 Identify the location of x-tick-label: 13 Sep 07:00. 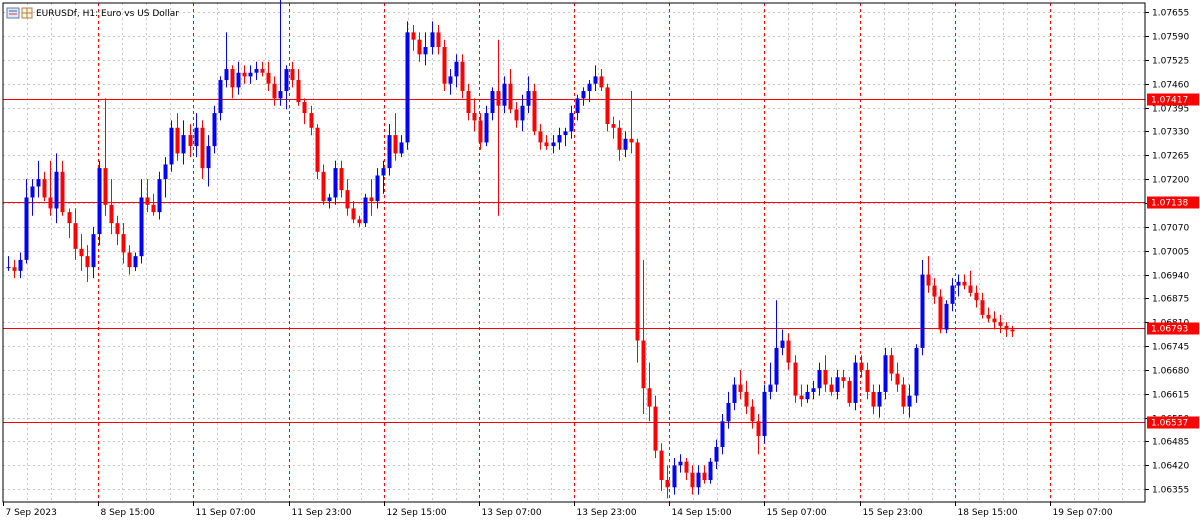
(512, 513).